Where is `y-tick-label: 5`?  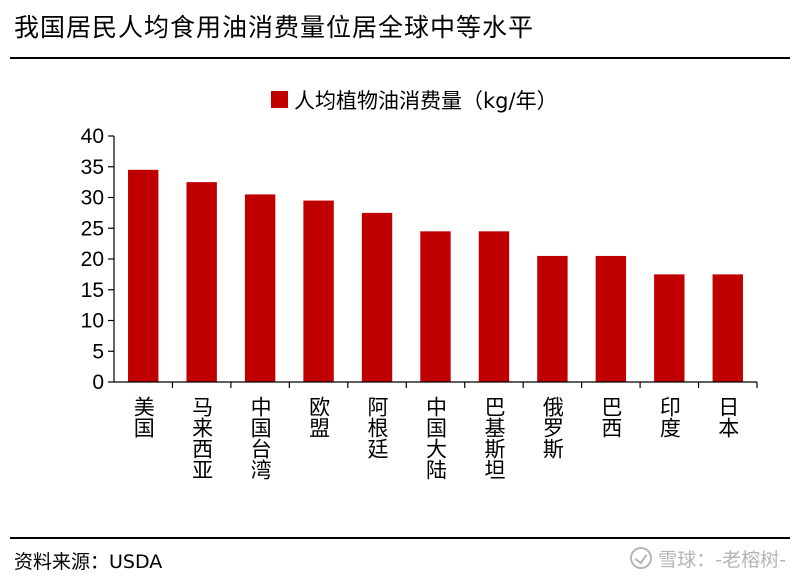
y-tick-label: 5 is located at coordinates (98, 351).